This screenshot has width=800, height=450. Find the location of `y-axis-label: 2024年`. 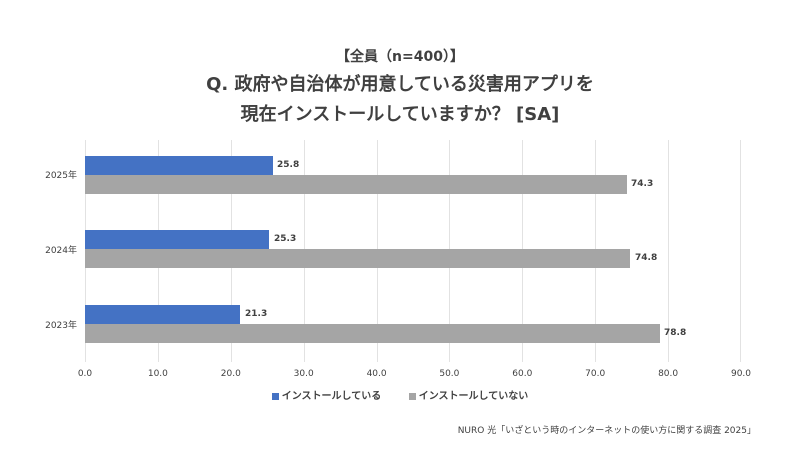

y-axis-label: 2024年 is located at coordinates (61, 251).